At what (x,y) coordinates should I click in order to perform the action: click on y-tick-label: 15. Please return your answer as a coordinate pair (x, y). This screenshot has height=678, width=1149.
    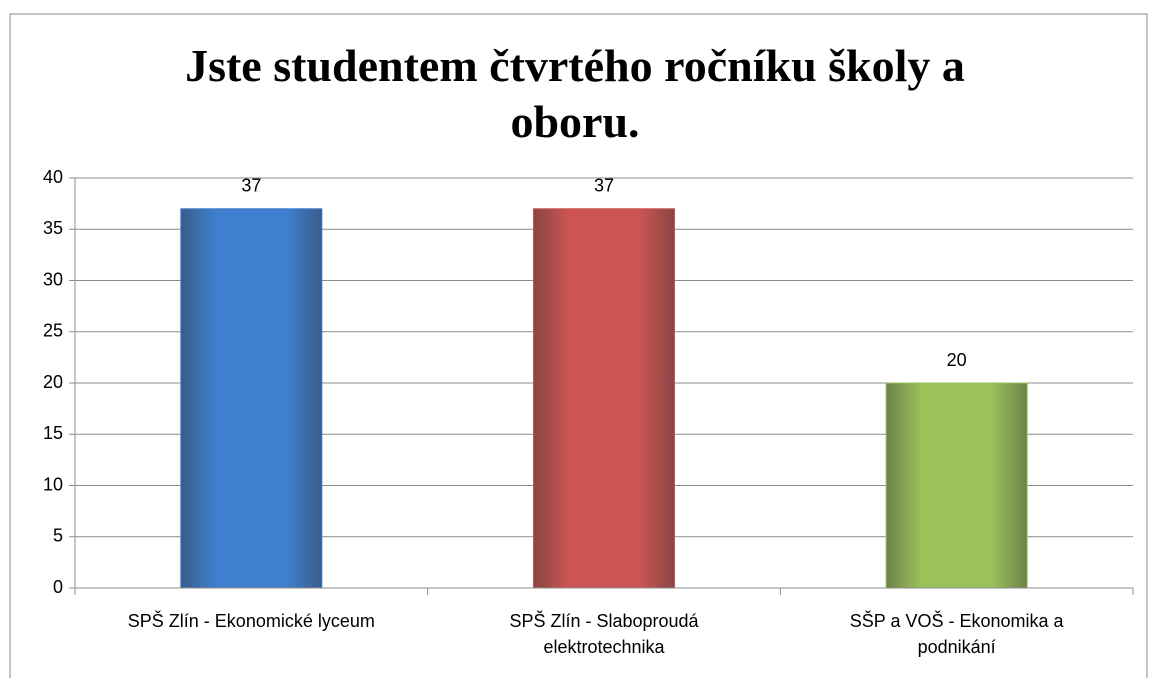
    Looking at the image, I should click on (53, 433).